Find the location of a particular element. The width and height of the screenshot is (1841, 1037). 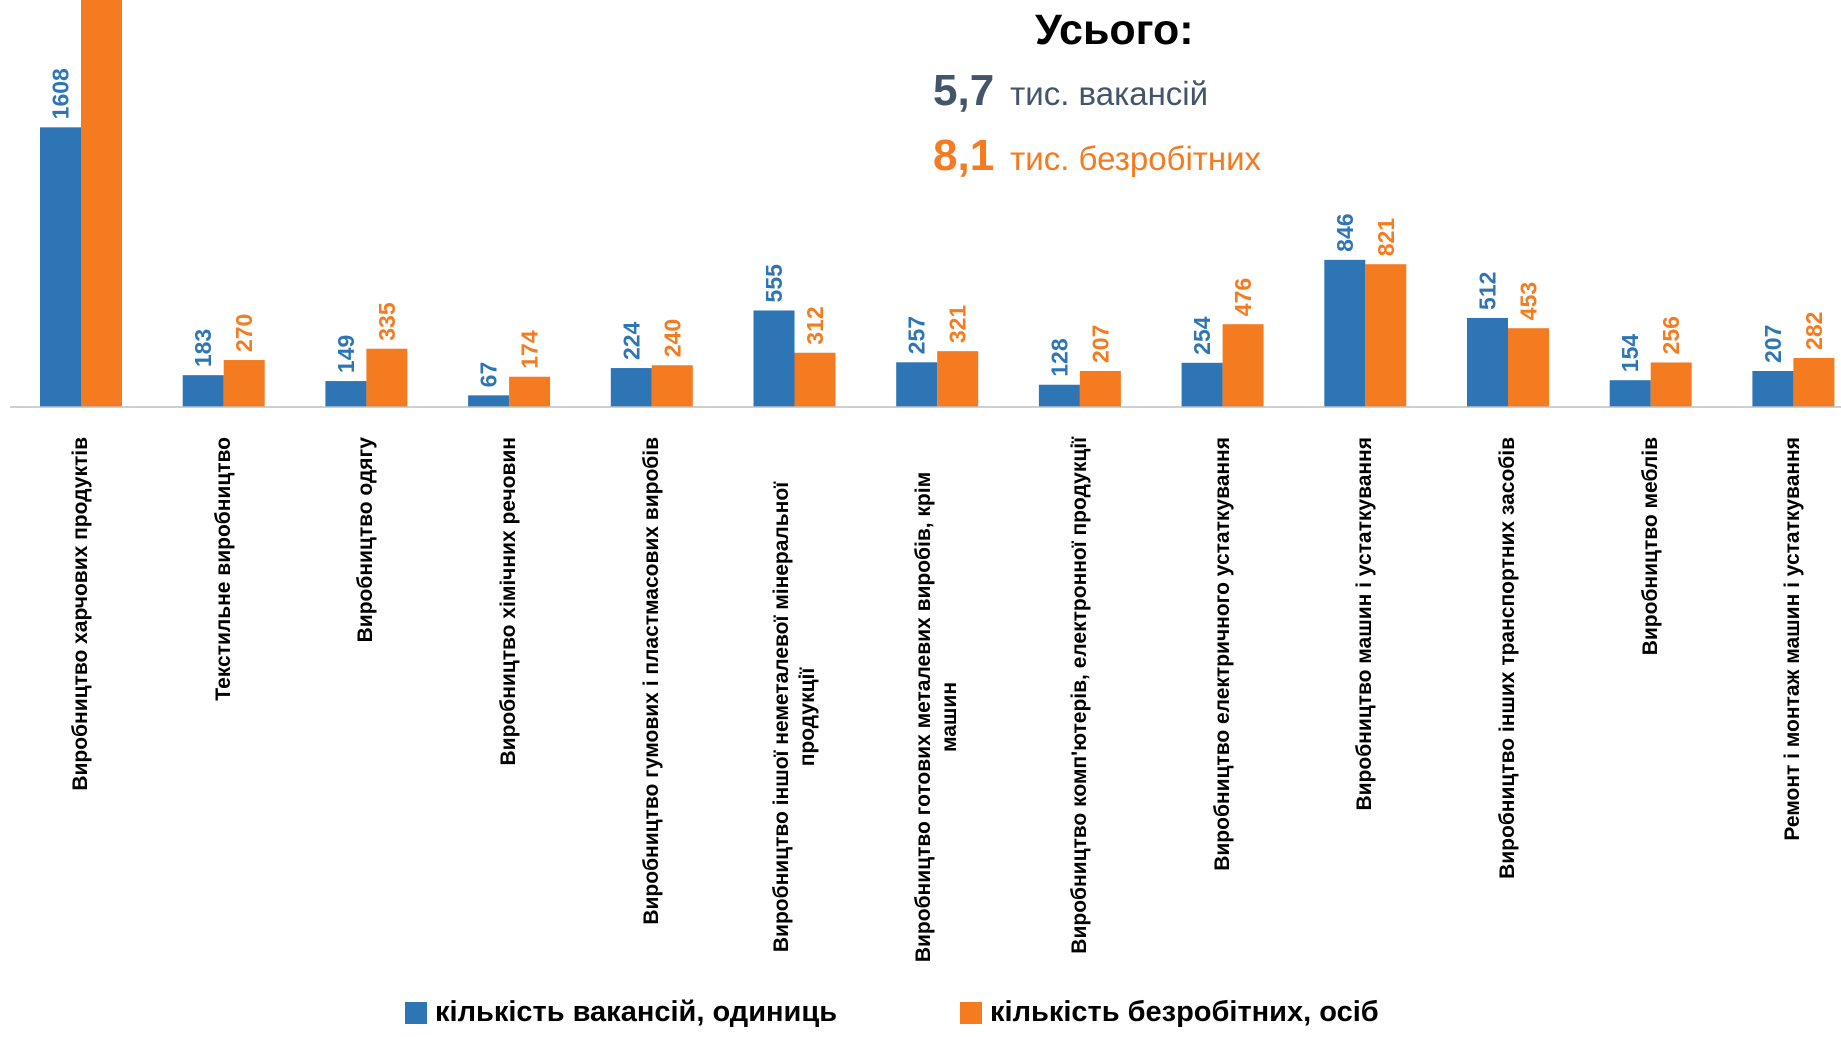

value-label: 183 is located at coordinates (203, 348).